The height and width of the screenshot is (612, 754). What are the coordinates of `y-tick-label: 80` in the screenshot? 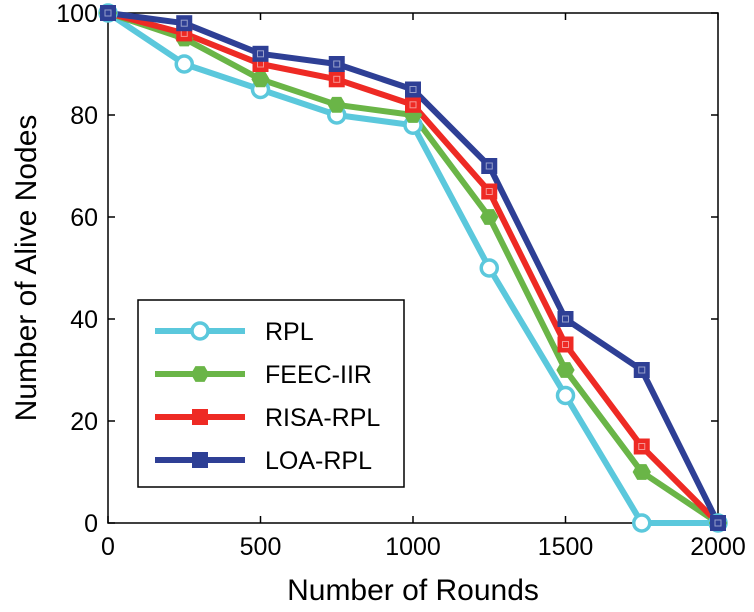 It's located at (84, 116).